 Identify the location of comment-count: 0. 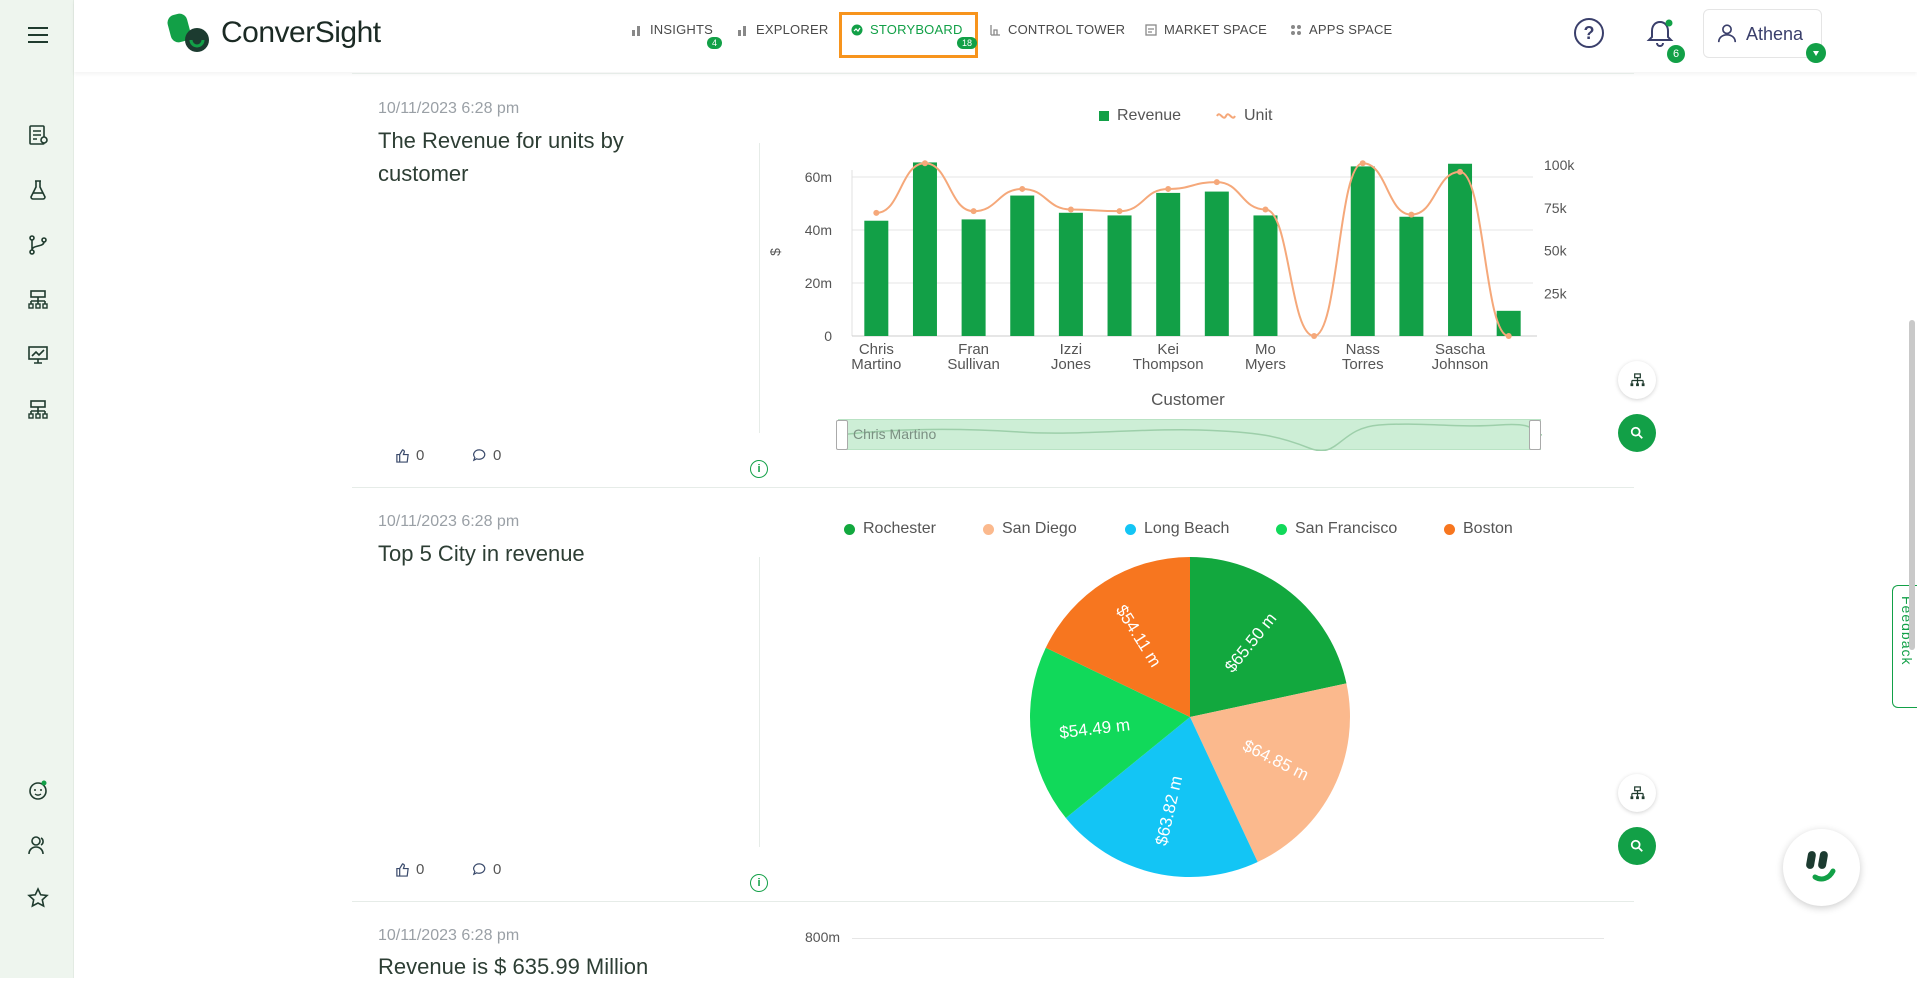
(497, 869).